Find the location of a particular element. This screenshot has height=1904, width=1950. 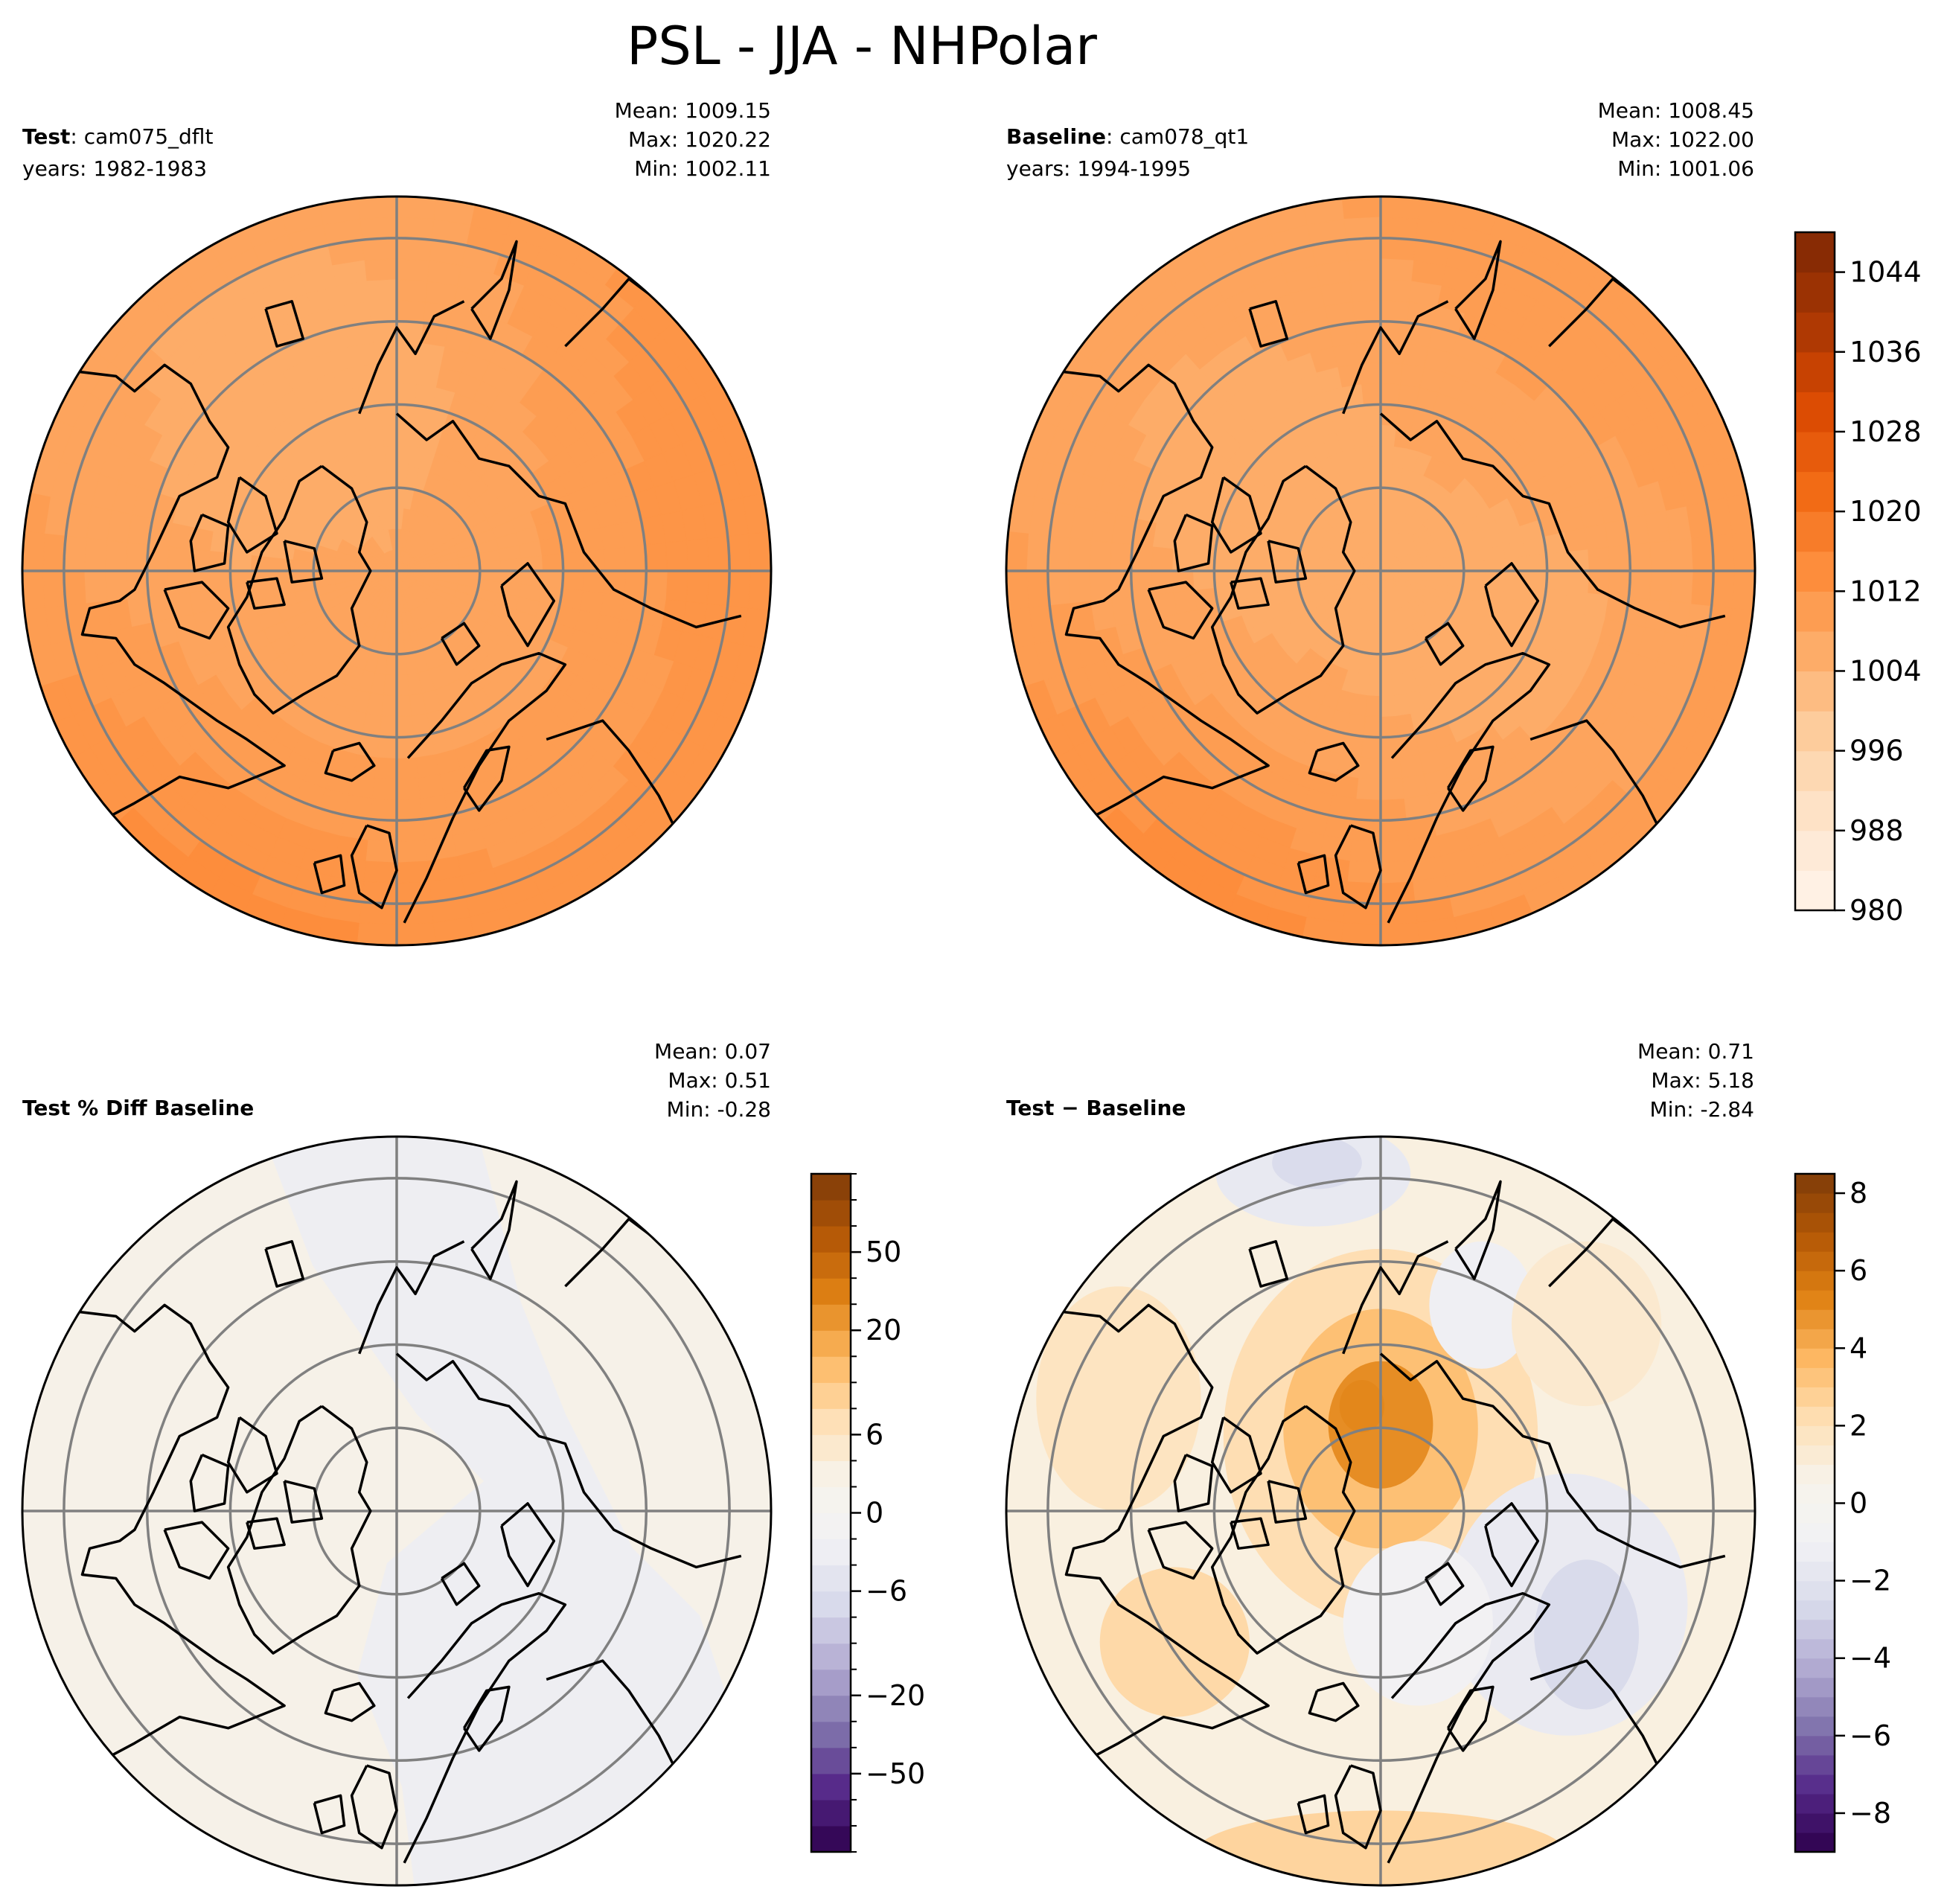

colorbar-tick-label: −20 is located at coordinates (895, 1695).